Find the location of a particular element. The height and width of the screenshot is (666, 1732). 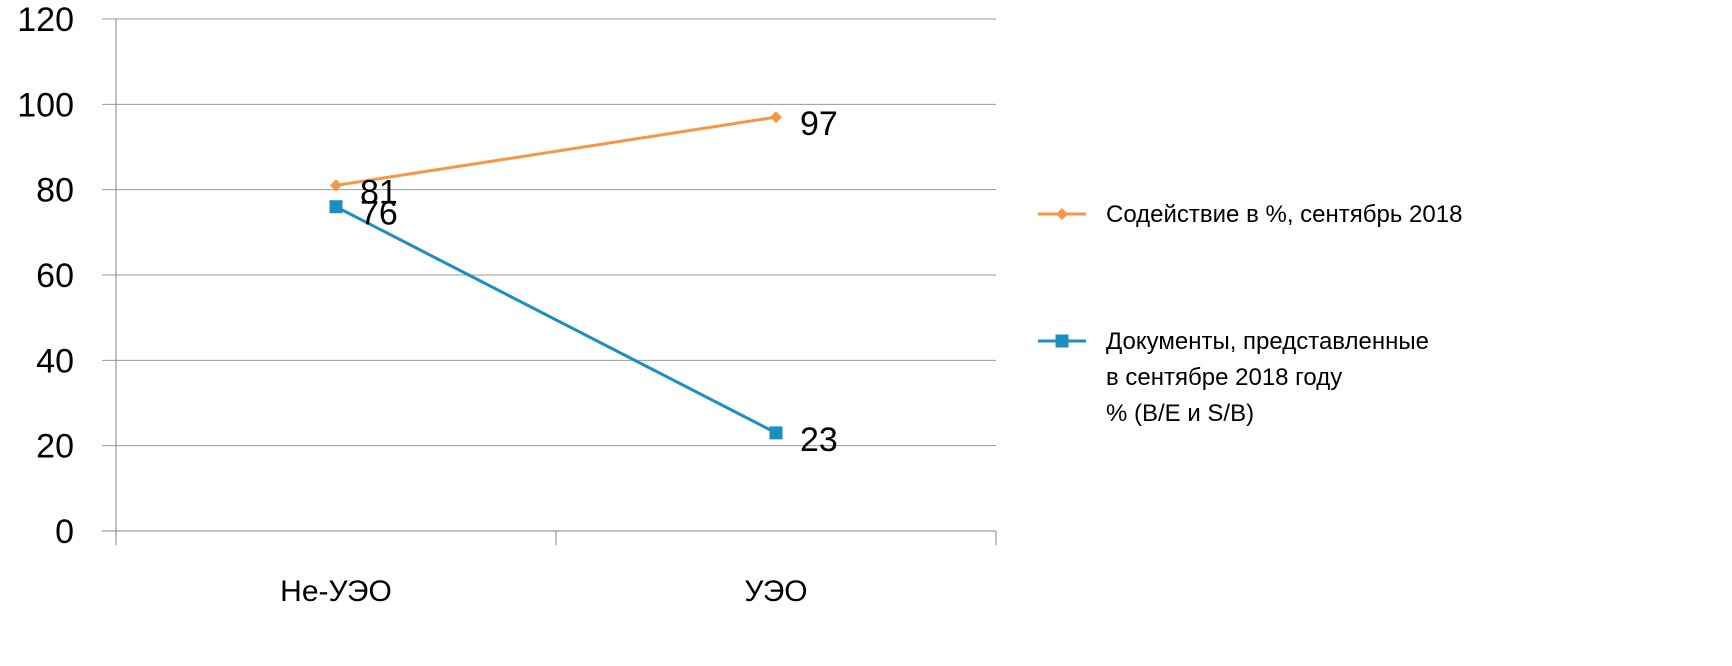

x-category-label: УЭО is located at coordinates (775, 591).